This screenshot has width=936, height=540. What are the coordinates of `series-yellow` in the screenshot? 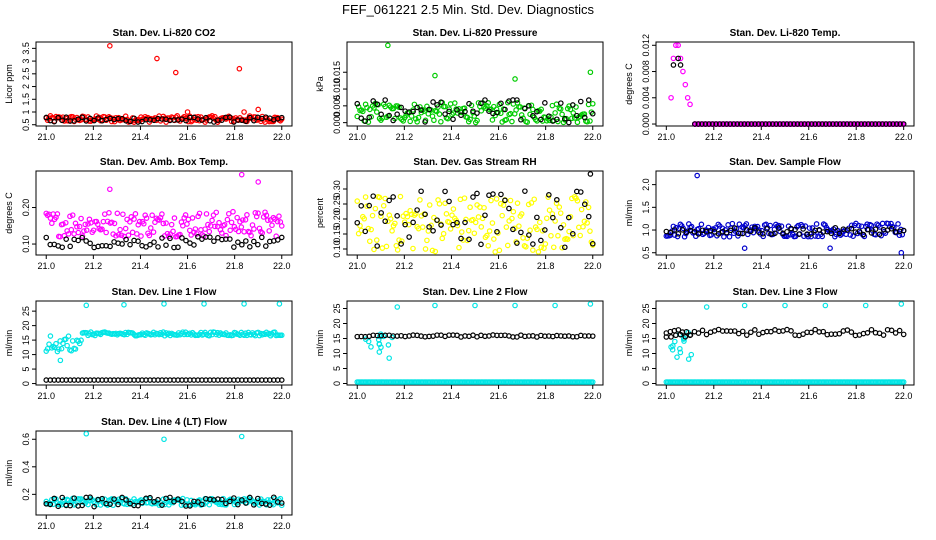 It's located at (475, 224).